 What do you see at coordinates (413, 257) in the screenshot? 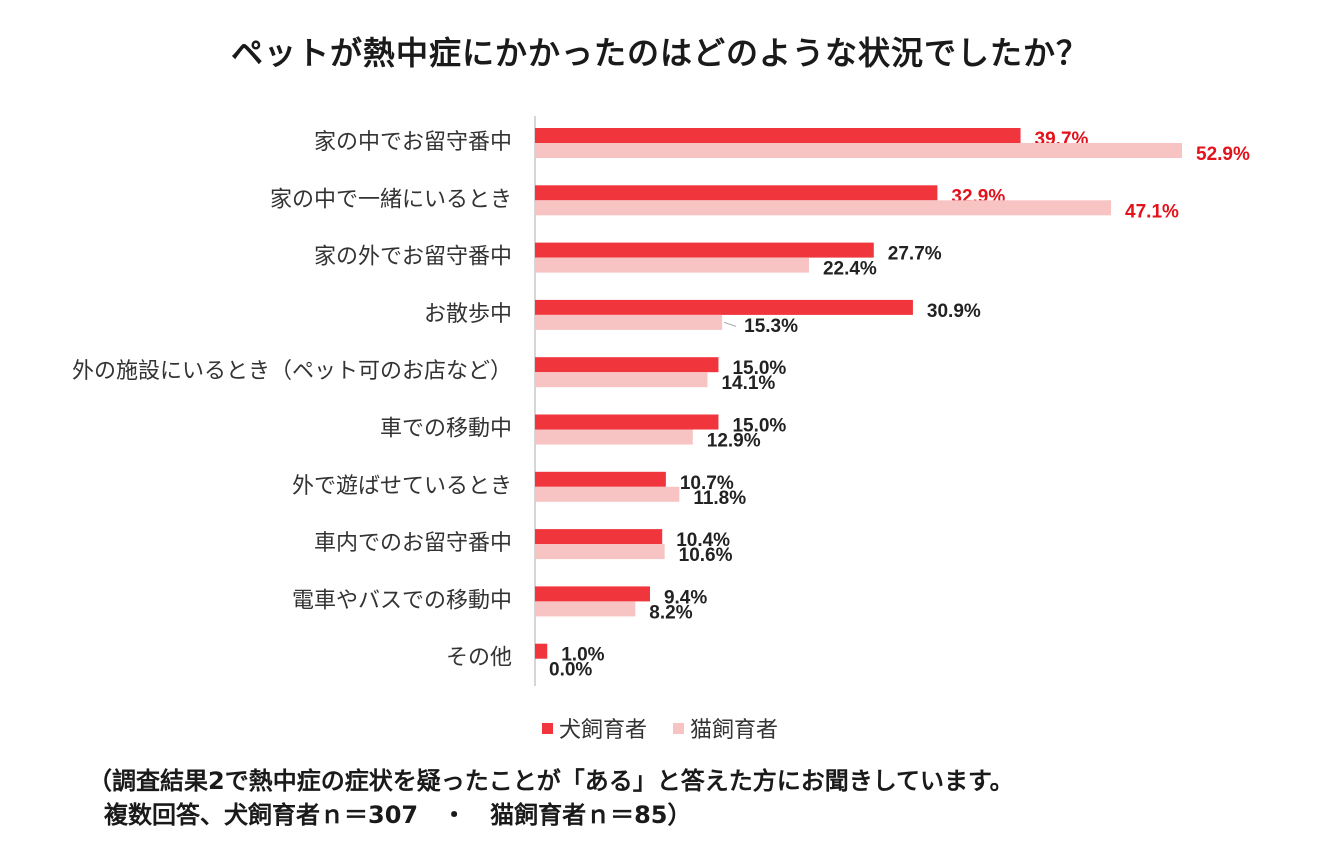
I see `category-label: 家の外でお留守番中` at bounding box center [413, 257].